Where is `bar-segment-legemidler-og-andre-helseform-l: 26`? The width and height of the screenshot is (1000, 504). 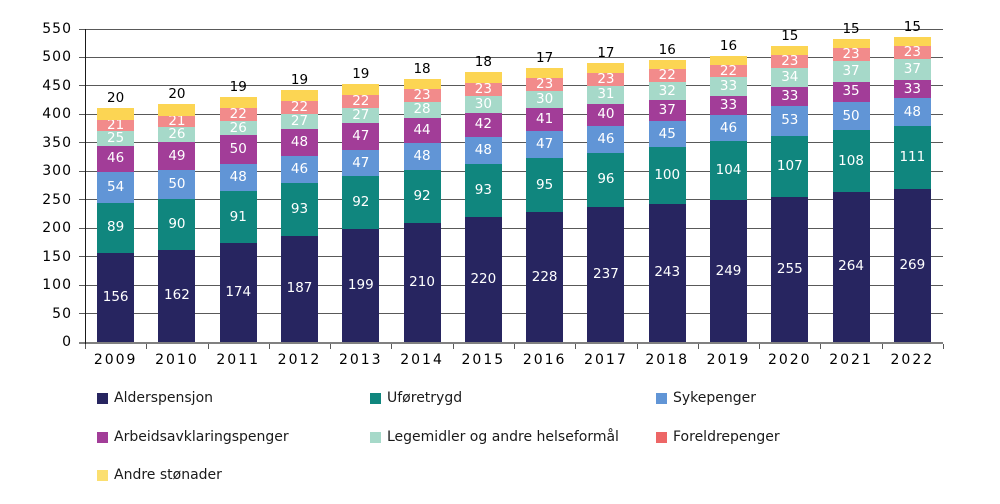
bar-segment-legemidler-og-andre-helseform-l: 26 is located at coordinates (238, 127).